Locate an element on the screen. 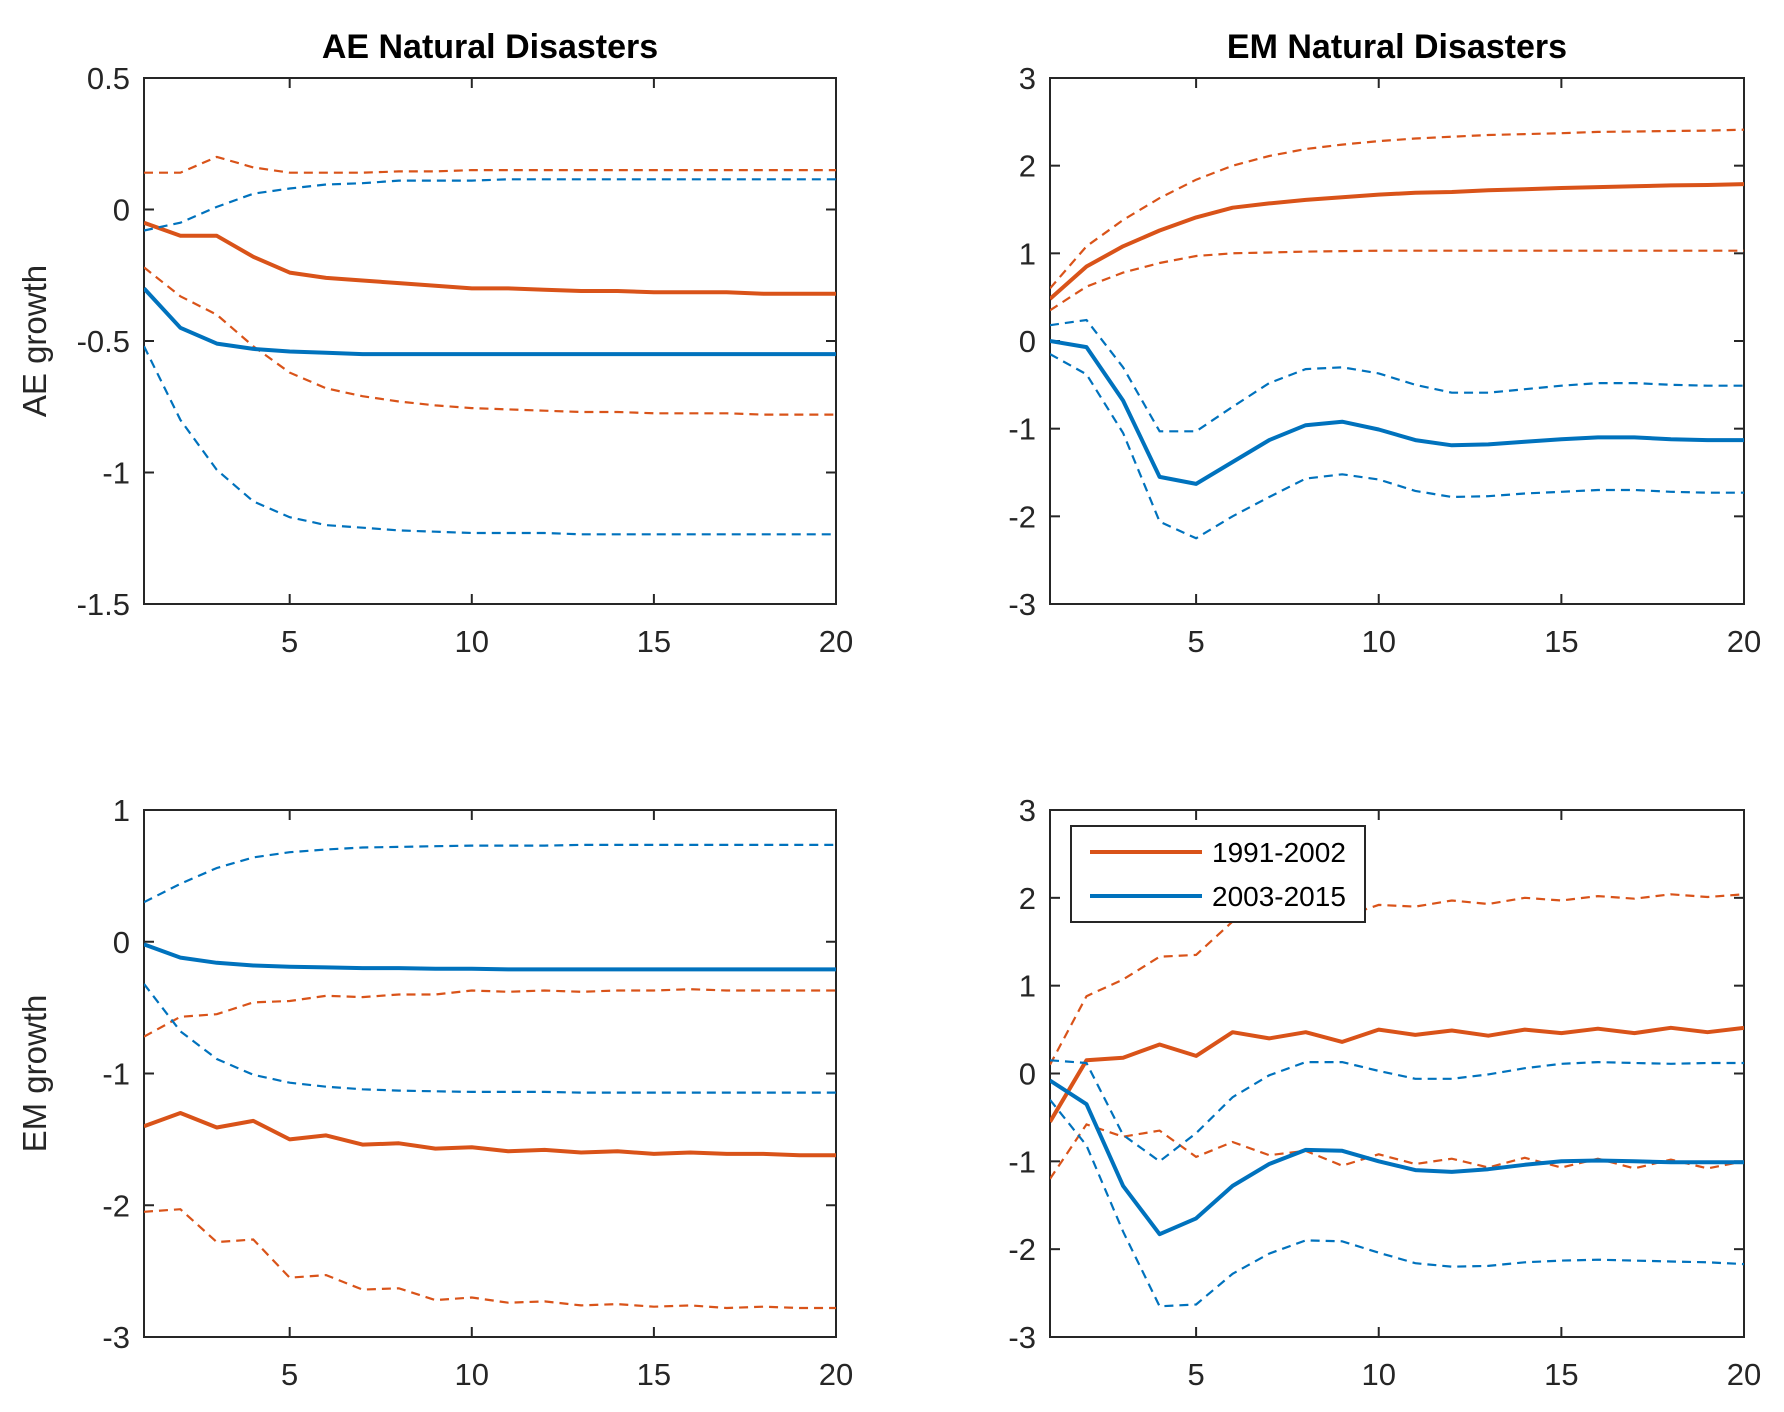 Image resolution: width=1784 pixels, height=1412 pixels. legend: 1991-2002 2003-2015 is located at coordinates (1218, 874).